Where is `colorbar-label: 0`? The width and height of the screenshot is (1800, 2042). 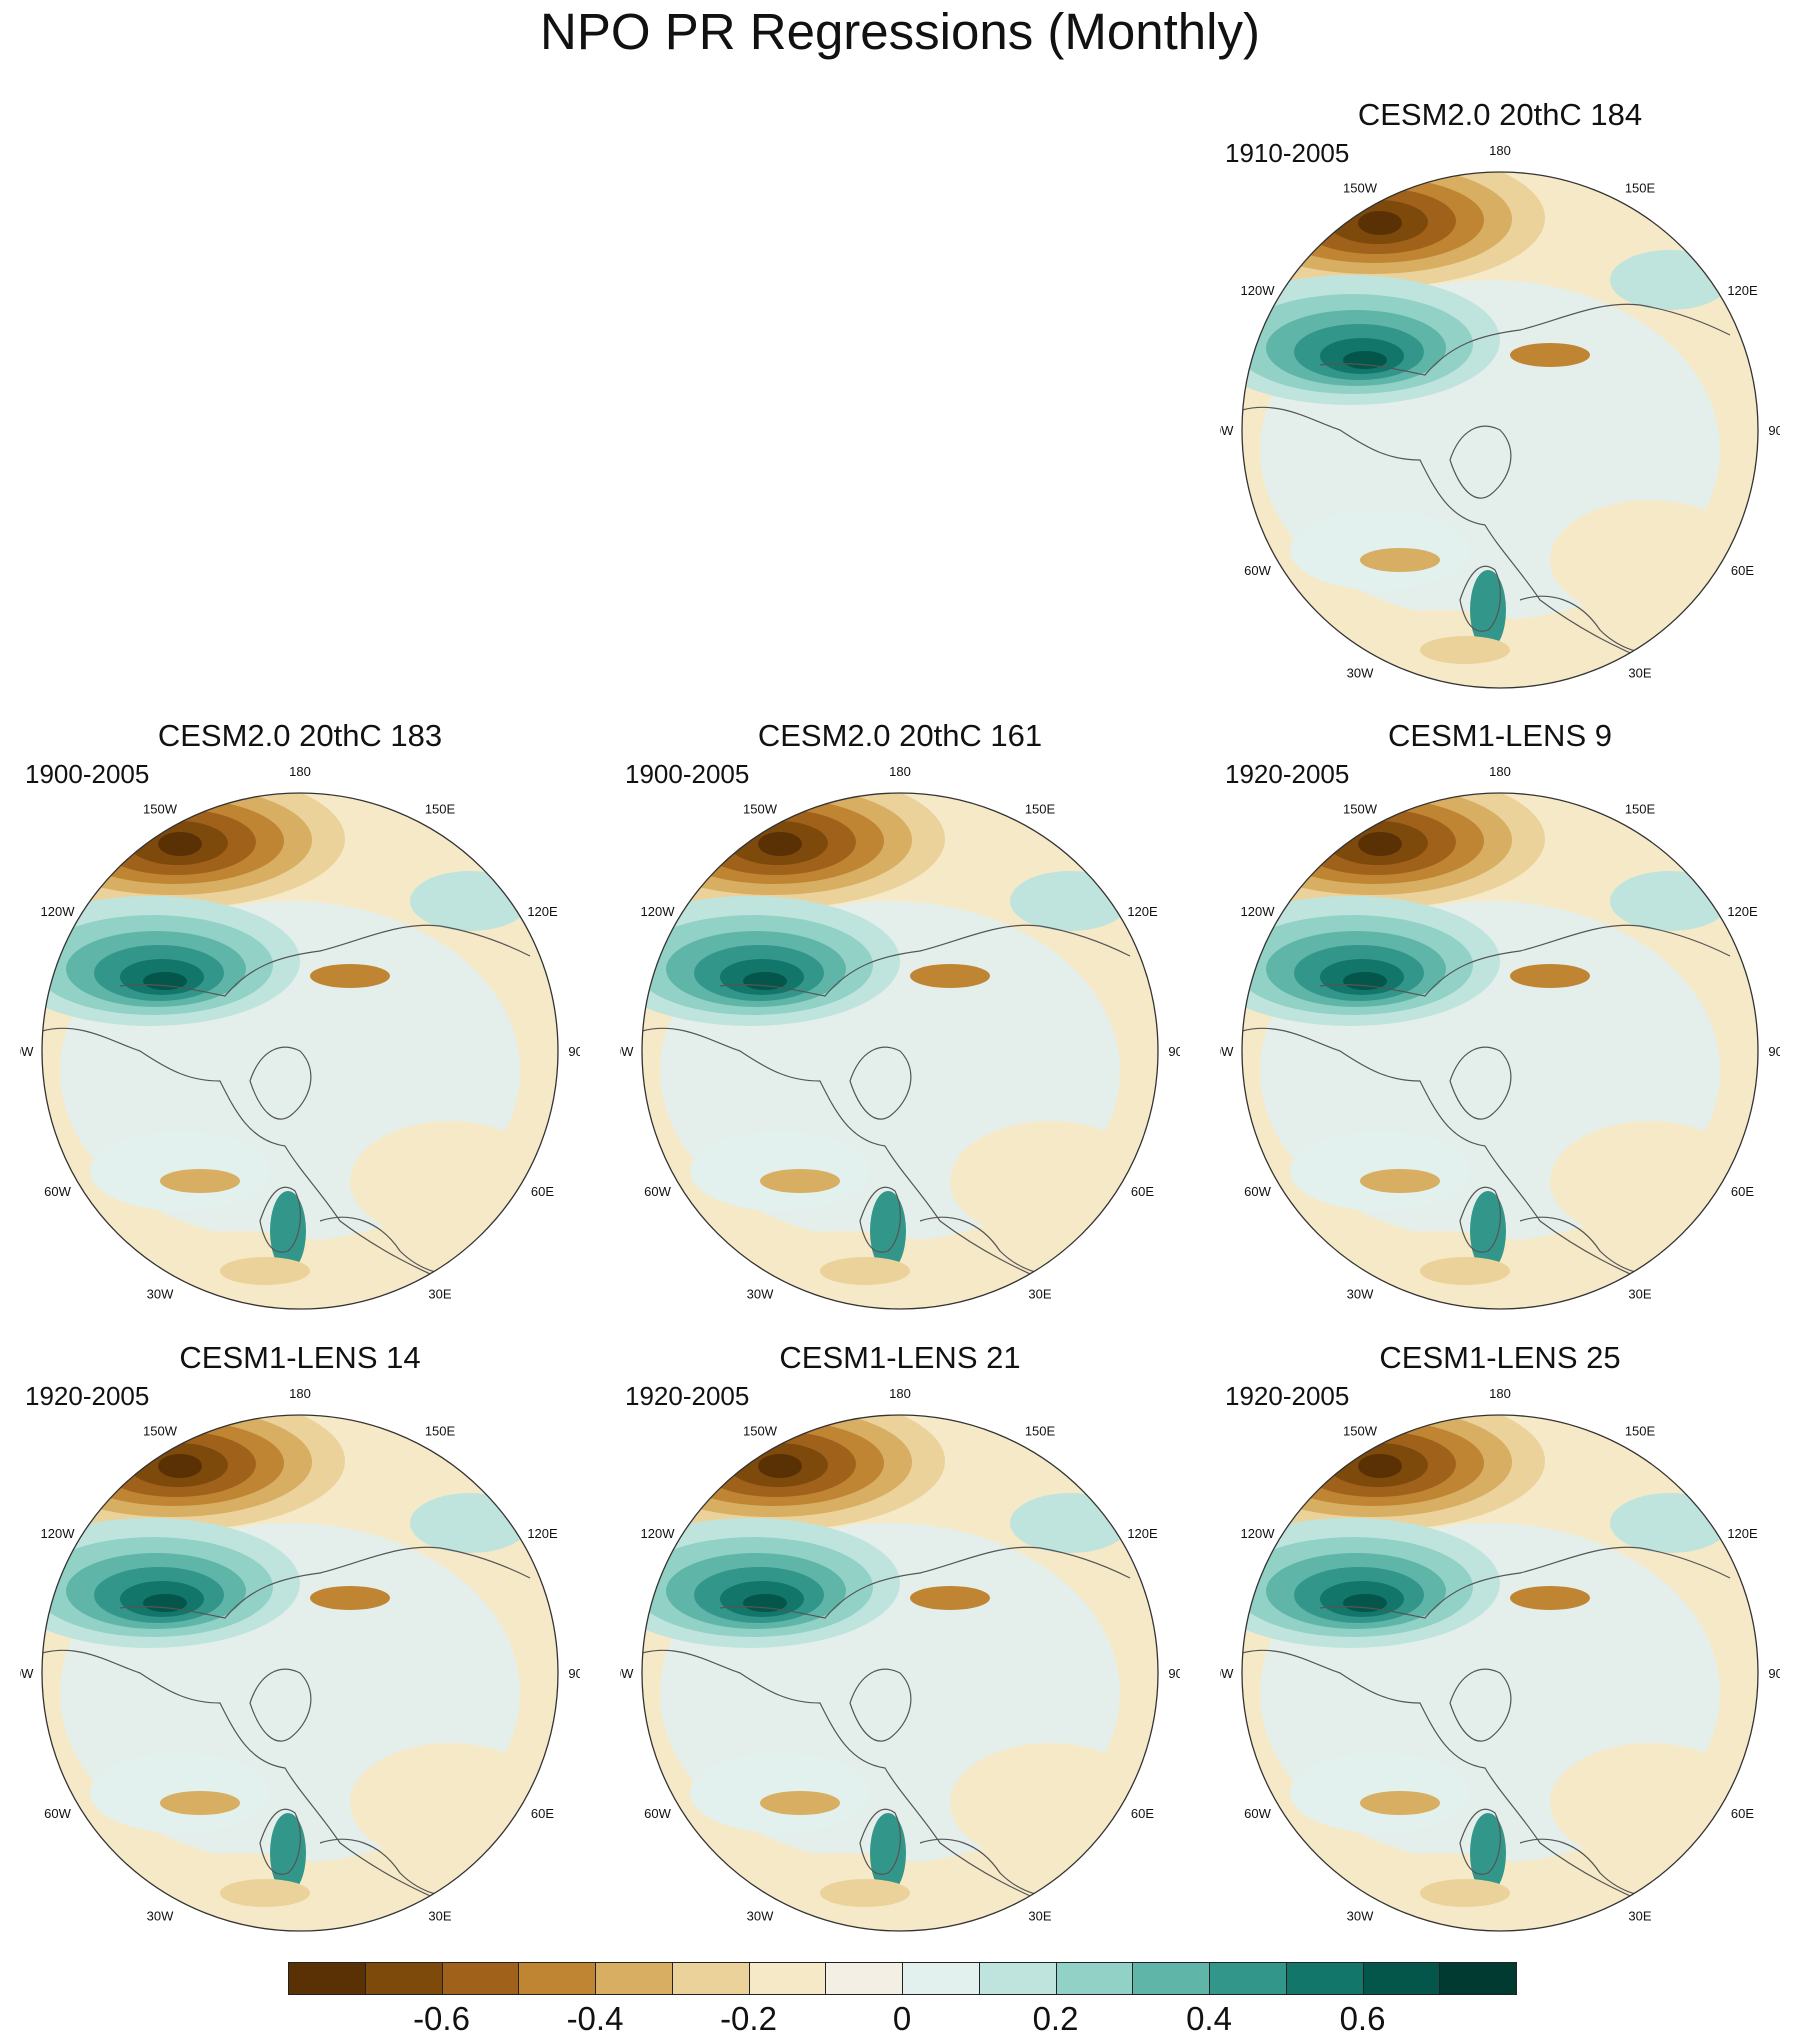 colorbar-label: 0 is located at coordinates (902, 2018).